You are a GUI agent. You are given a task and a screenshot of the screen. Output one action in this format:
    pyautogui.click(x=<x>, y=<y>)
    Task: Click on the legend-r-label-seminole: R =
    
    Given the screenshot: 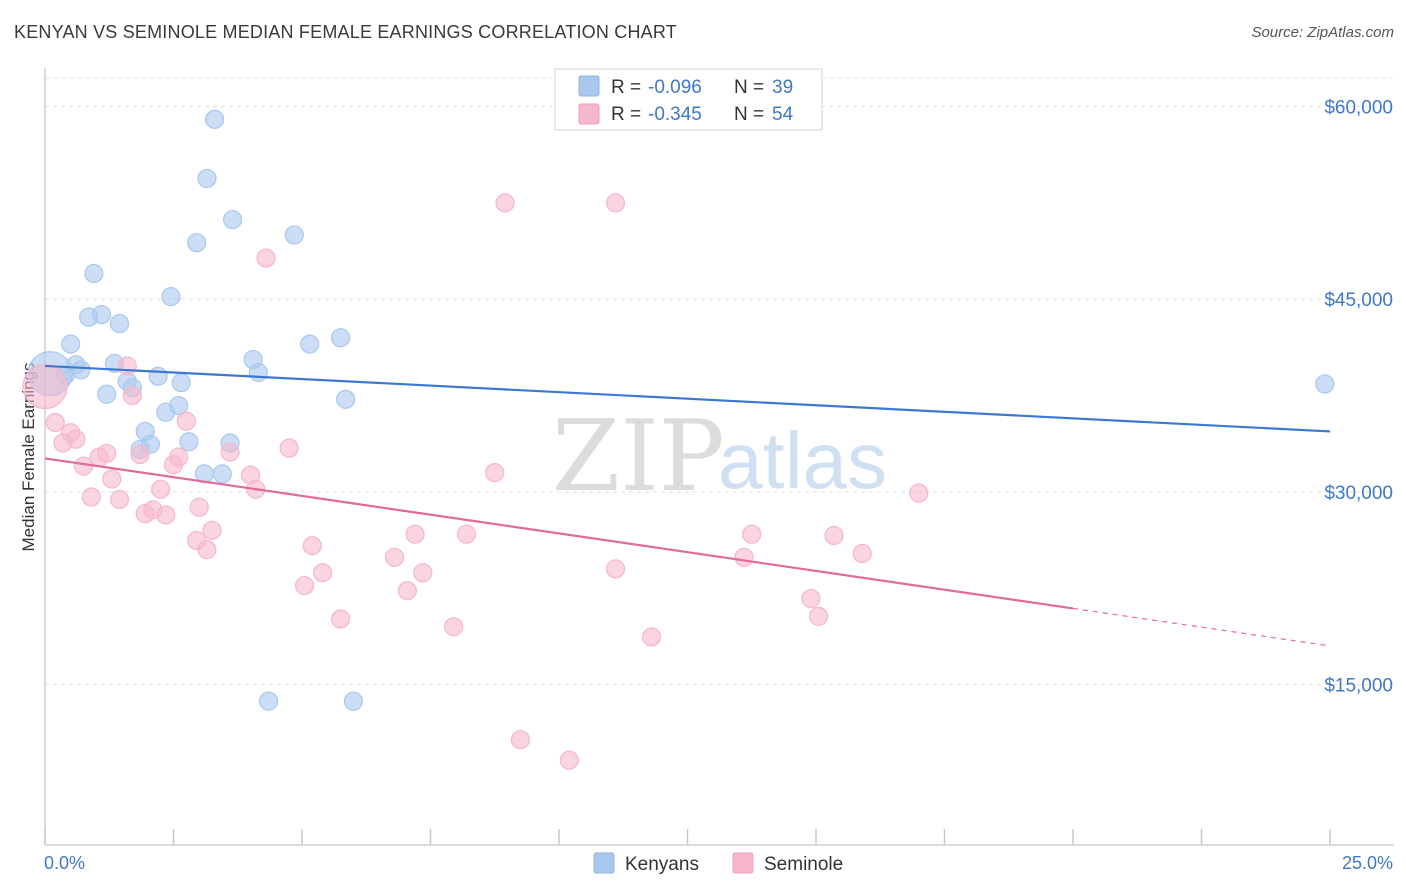 What is the action you would take?
    pyautogui.click(x=626, y=114)
    